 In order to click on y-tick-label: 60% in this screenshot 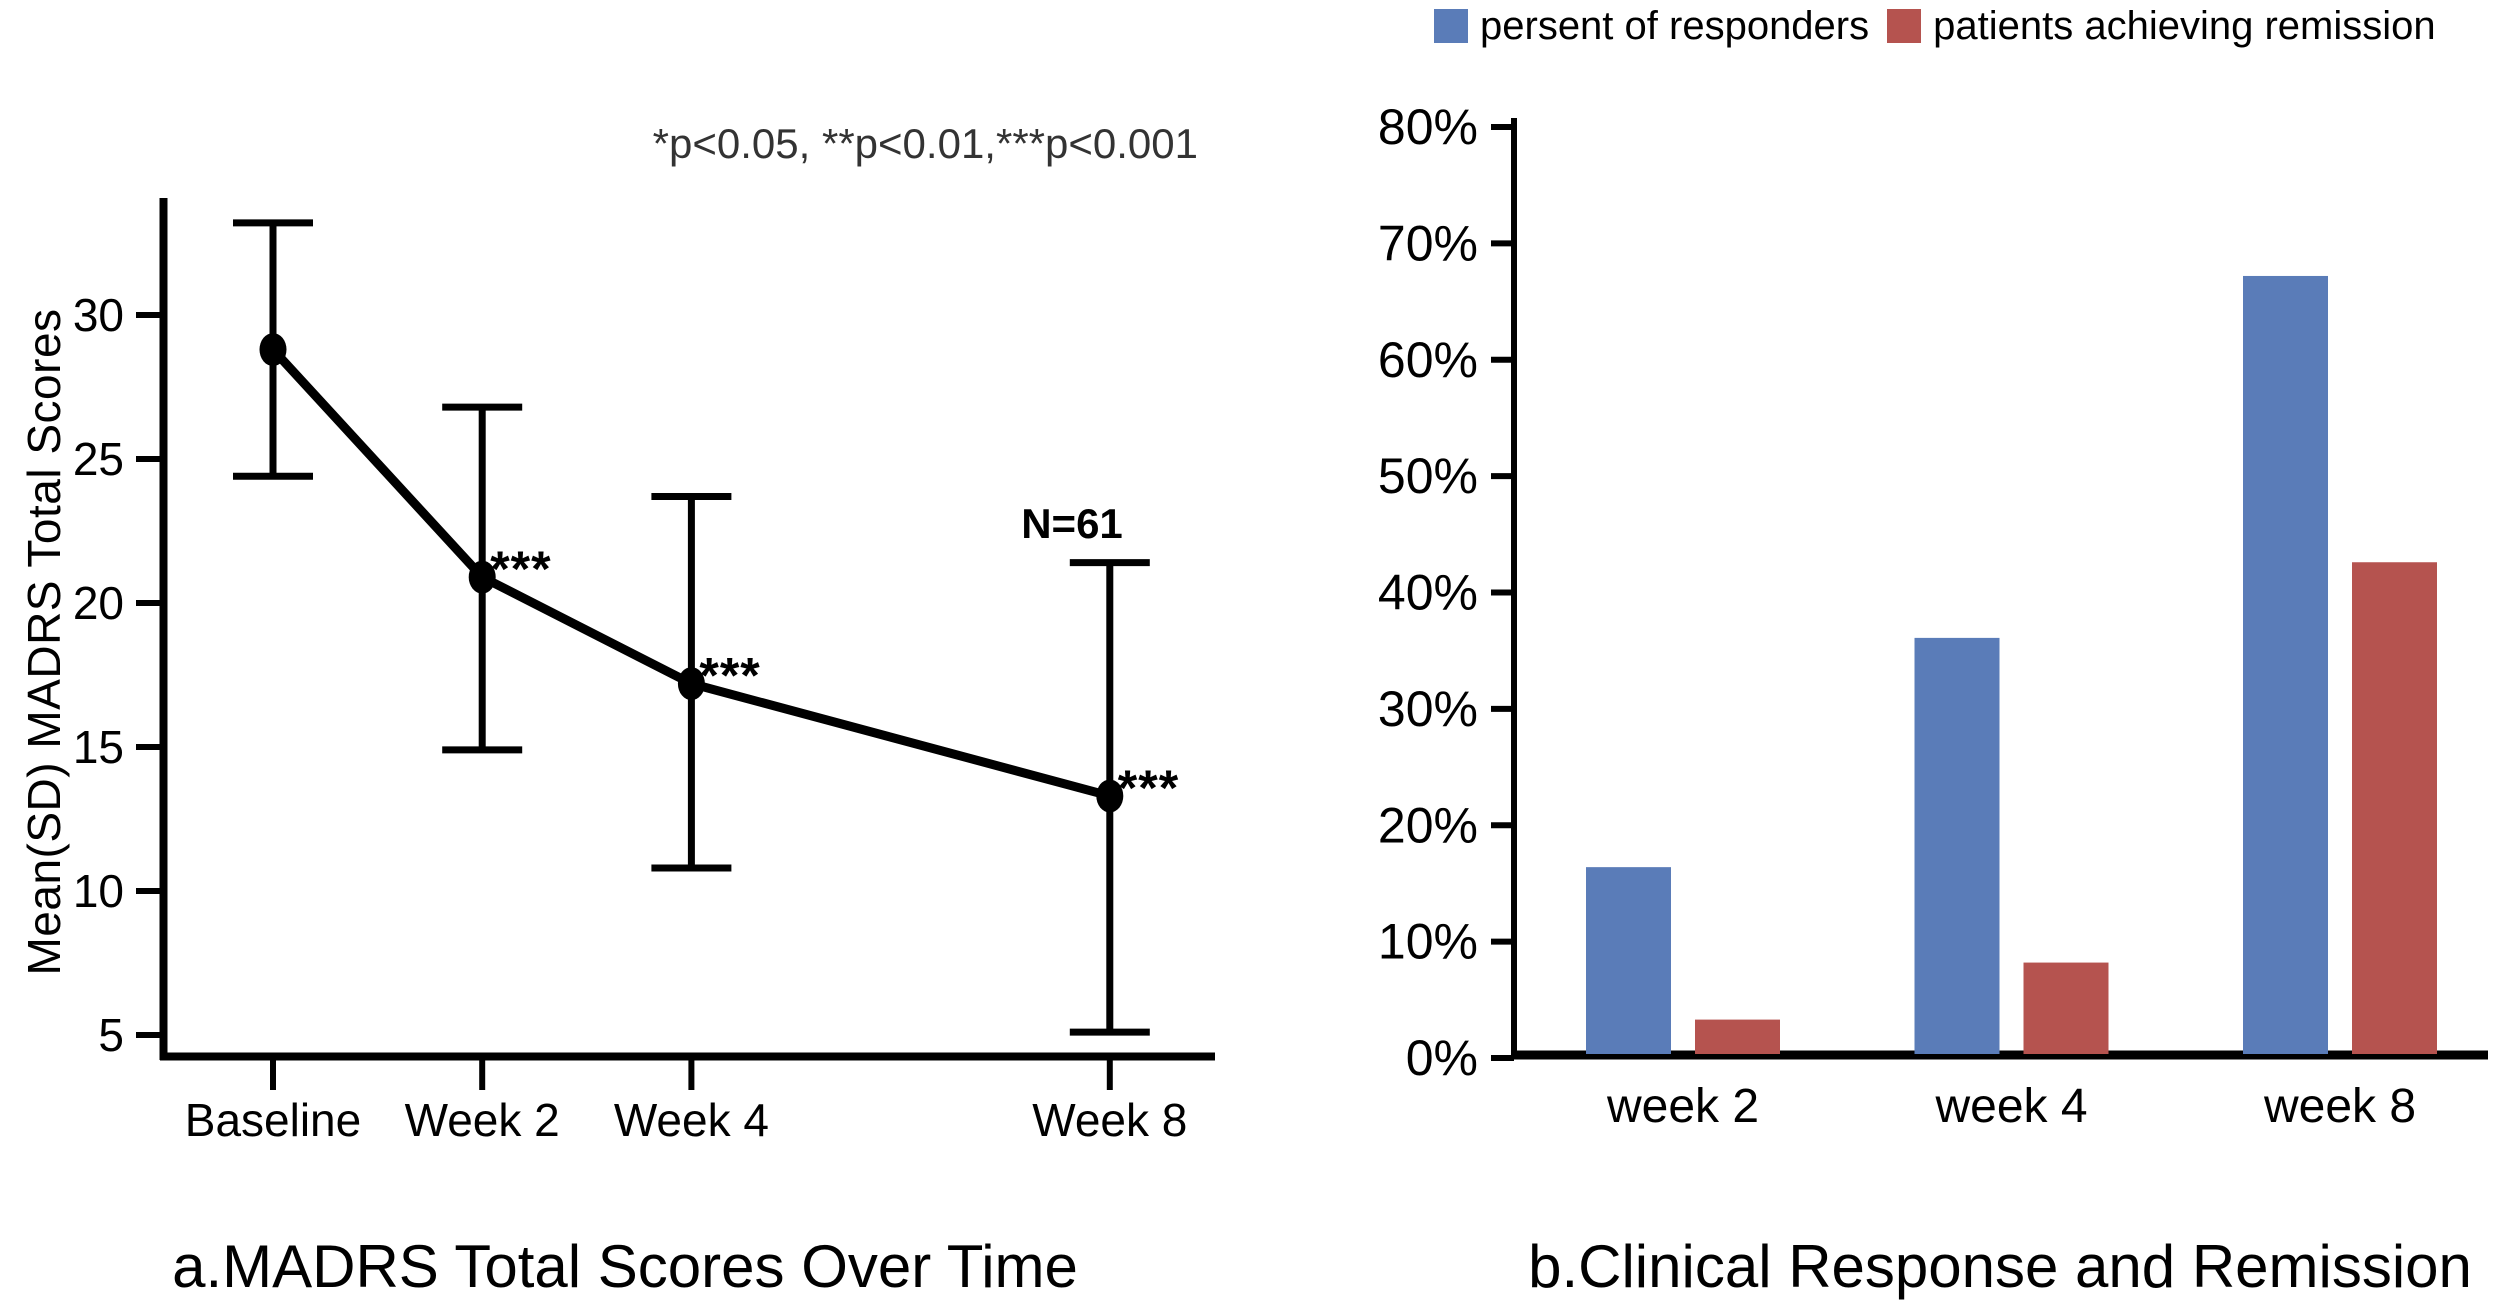, I will do `click(1428, 360)`.